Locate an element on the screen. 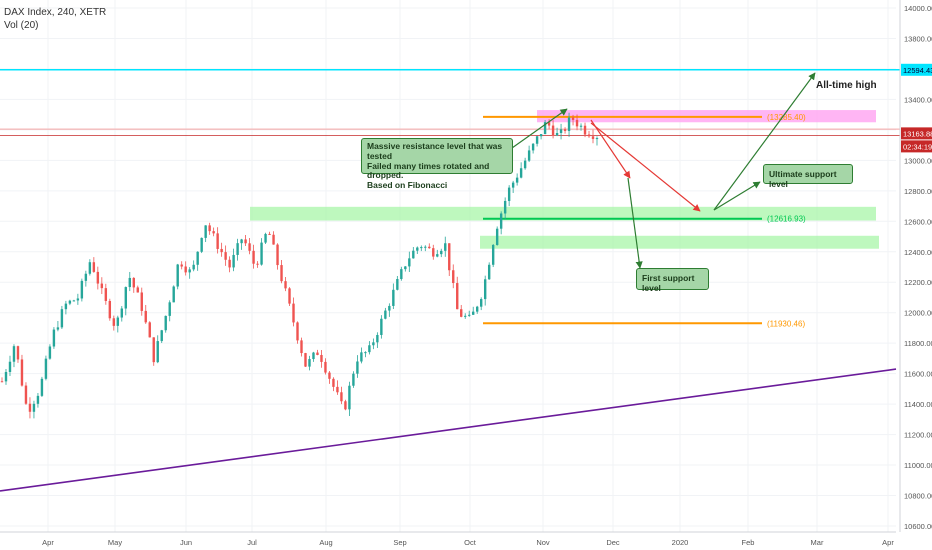 Image resolution: width=932 pixels, height=550 pixels. volume-legend: Vol (20) is located at coordinates (21, 25).